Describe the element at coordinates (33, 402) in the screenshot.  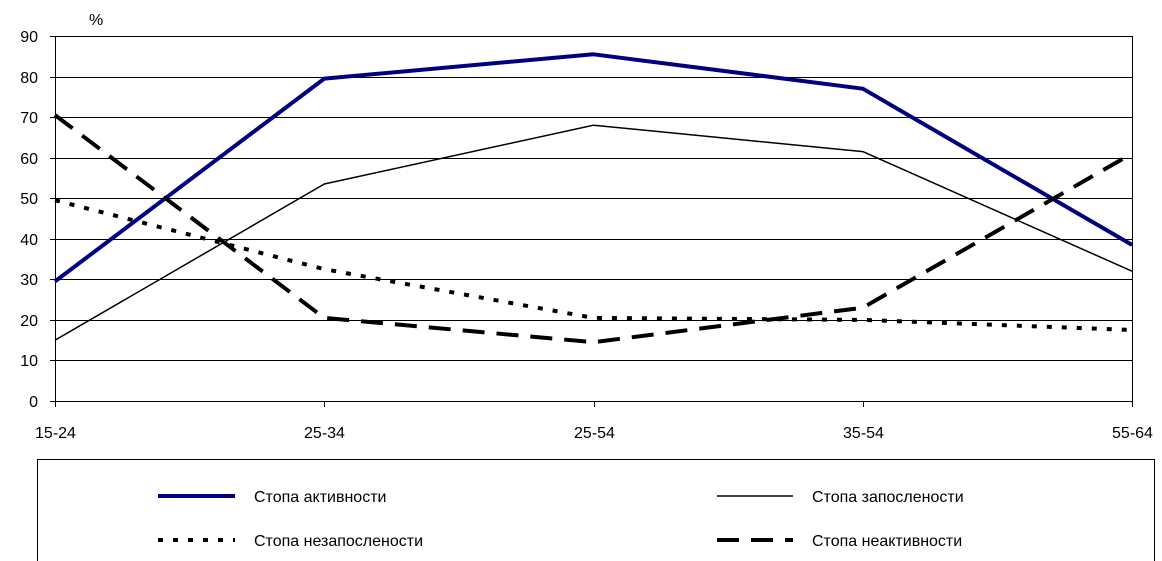
I see `y-tick-label-0: 0` at that location.